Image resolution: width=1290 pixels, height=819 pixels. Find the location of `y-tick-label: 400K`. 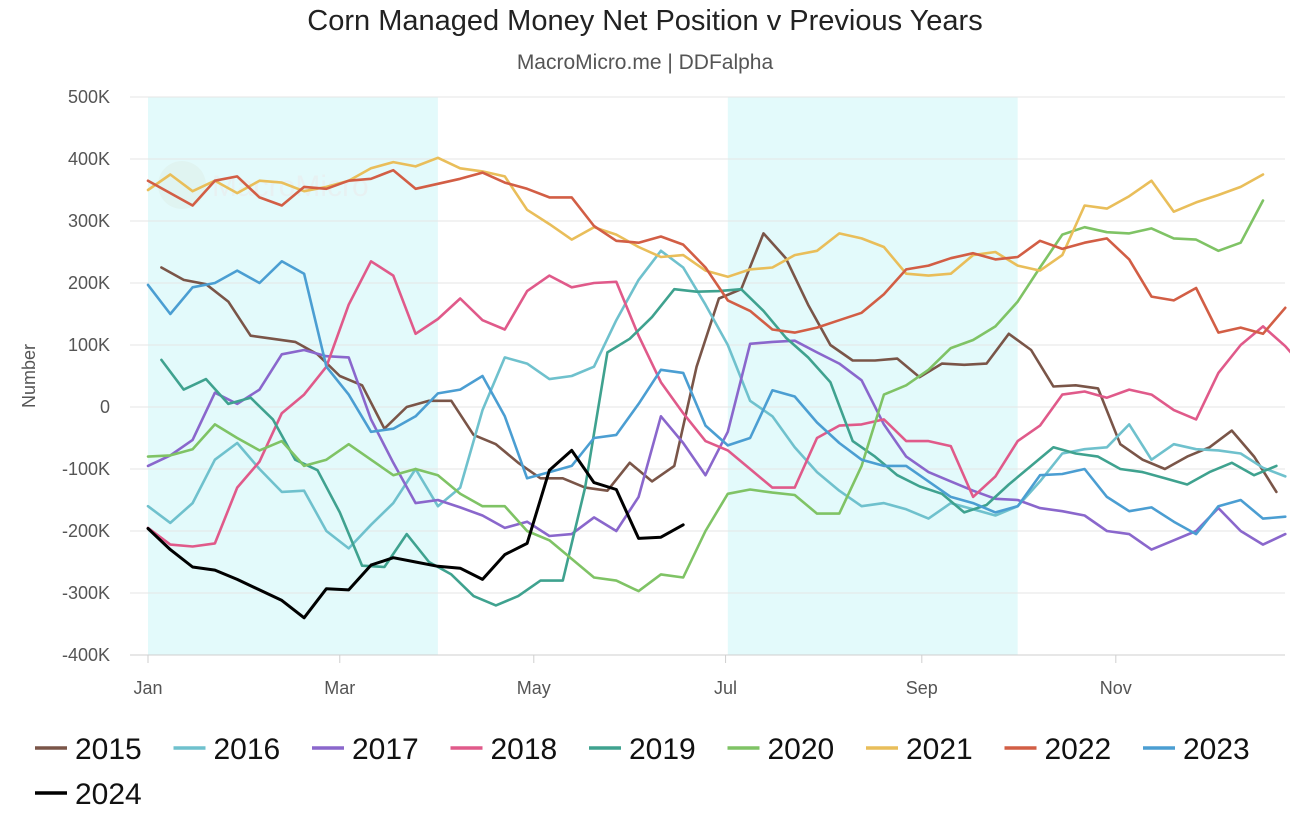

y-tick-label: 400K is located at coordinates (89, 159).